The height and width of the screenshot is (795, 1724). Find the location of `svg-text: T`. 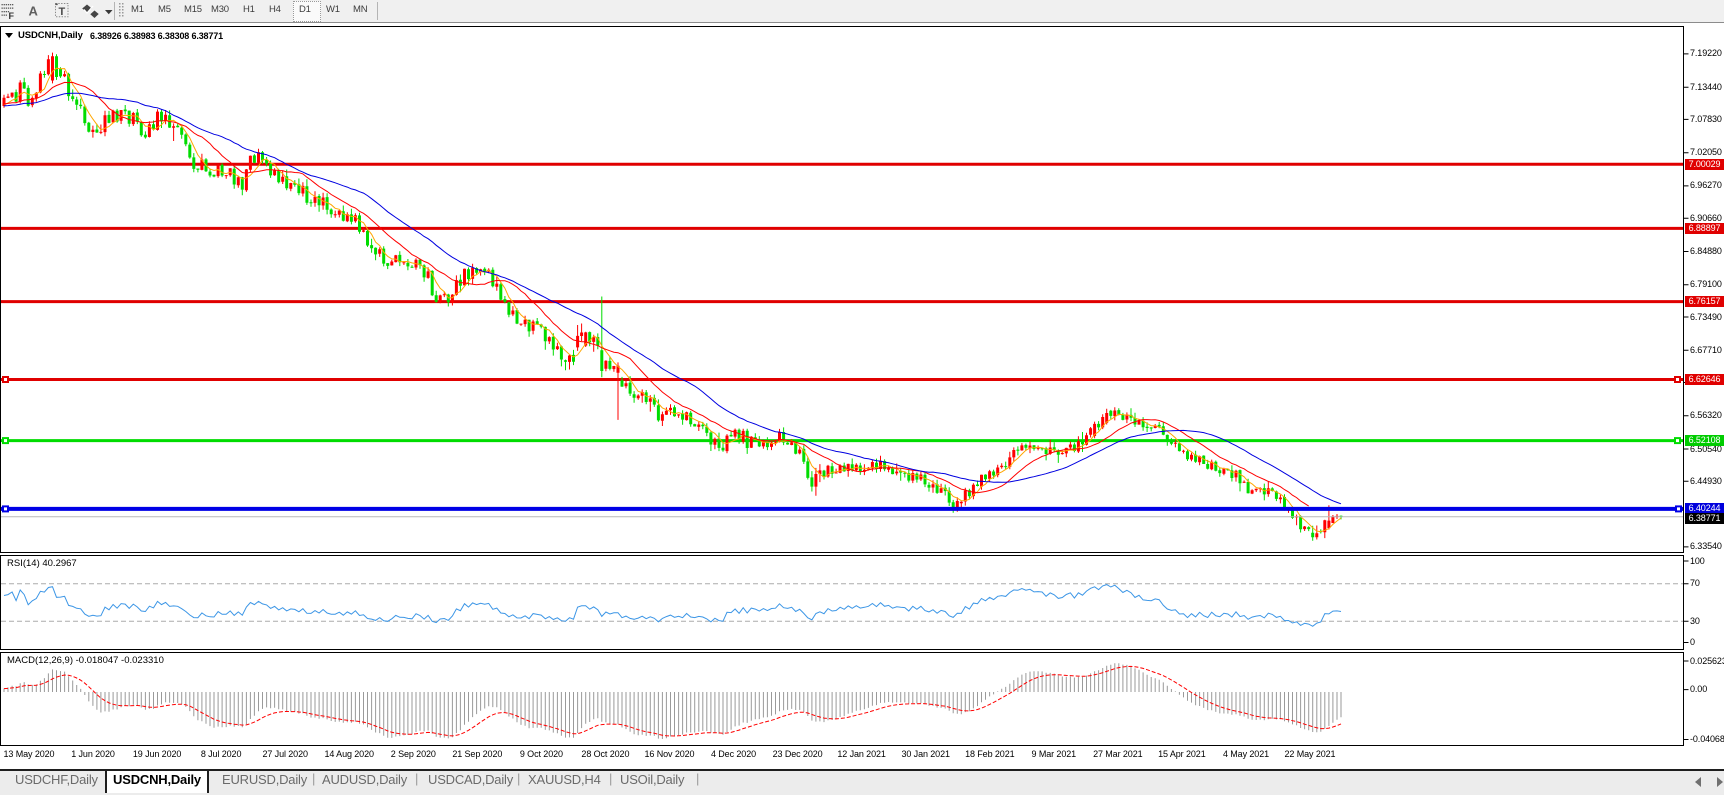

svg-text: T is located at coordinates (62, 12).